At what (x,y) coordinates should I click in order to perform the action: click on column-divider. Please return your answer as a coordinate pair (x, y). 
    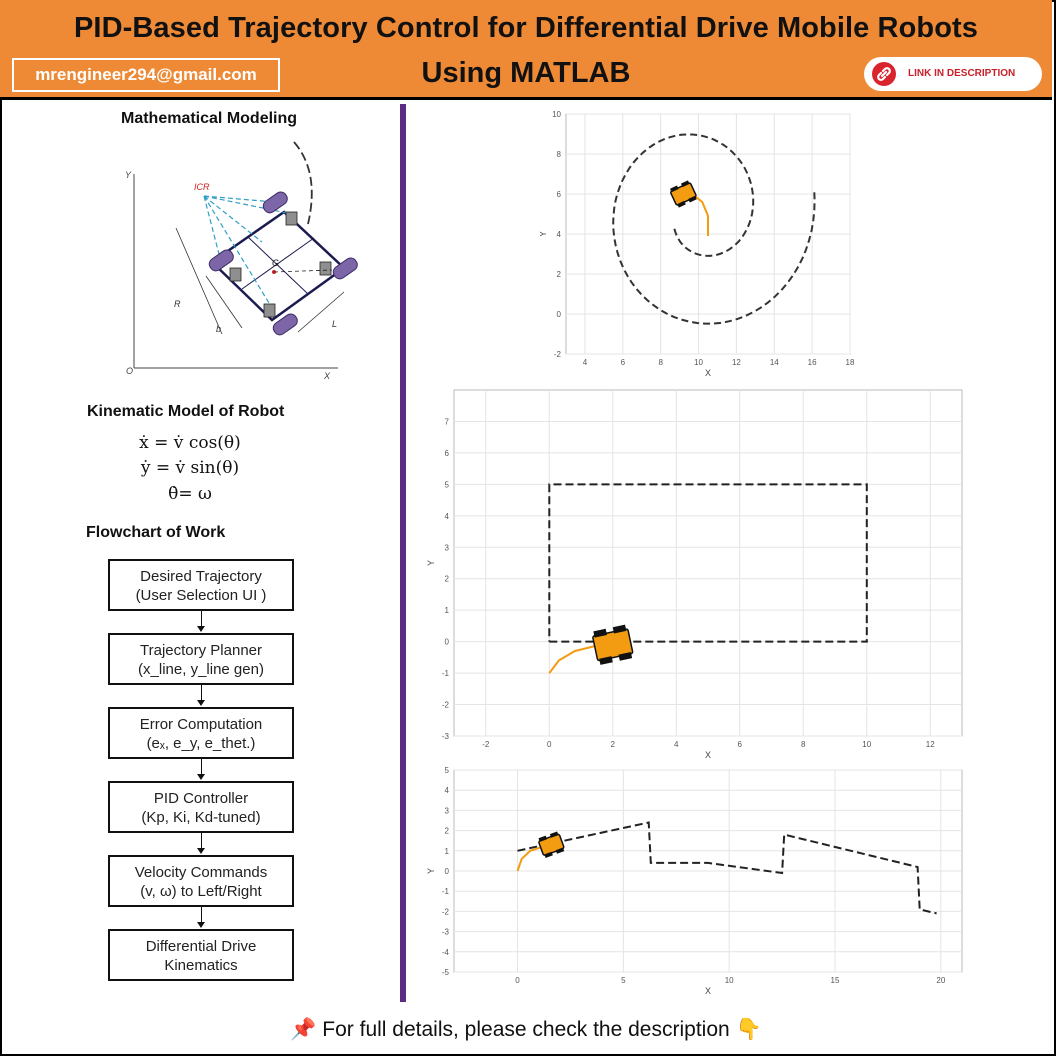
    Looking at the image, I should click on (403, 553).